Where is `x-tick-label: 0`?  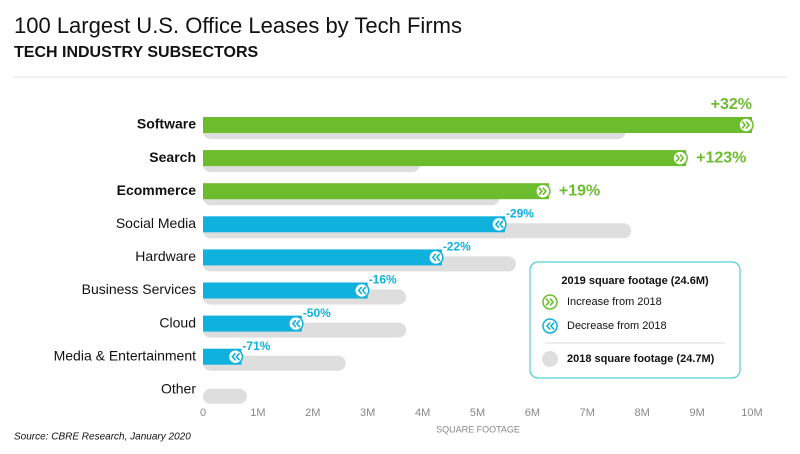
x-tick-label: 0 is located at coordinates (203, 413).